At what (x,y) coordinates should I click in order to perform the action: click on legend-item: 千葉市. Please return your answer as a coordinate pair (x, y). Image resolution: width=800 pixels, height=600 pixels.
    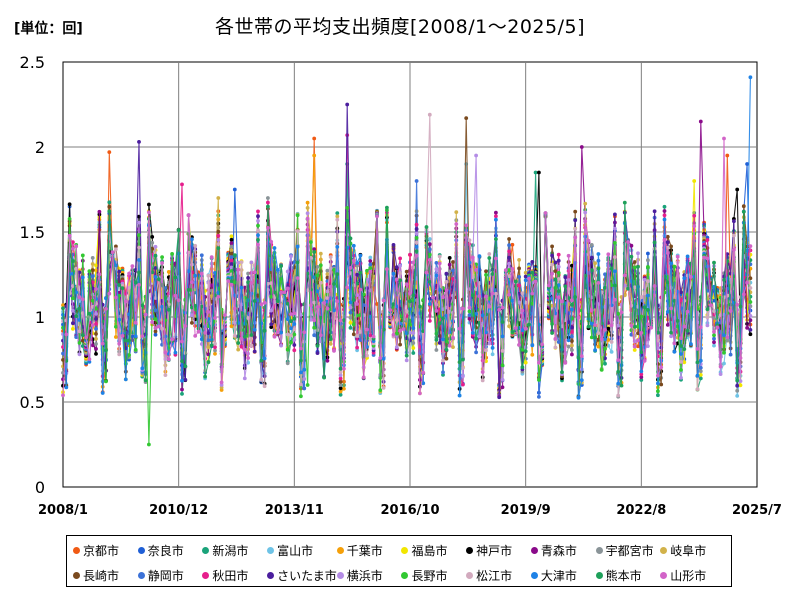
    Looking at the image, I should click on (369, 550).